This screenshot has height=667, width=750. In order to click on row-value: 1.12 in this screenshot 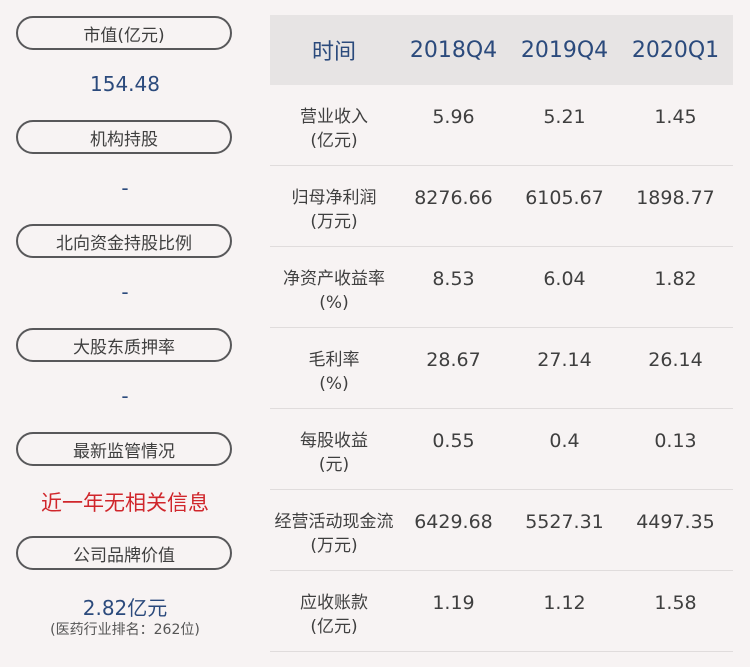, I will do `click(564, 603)`.